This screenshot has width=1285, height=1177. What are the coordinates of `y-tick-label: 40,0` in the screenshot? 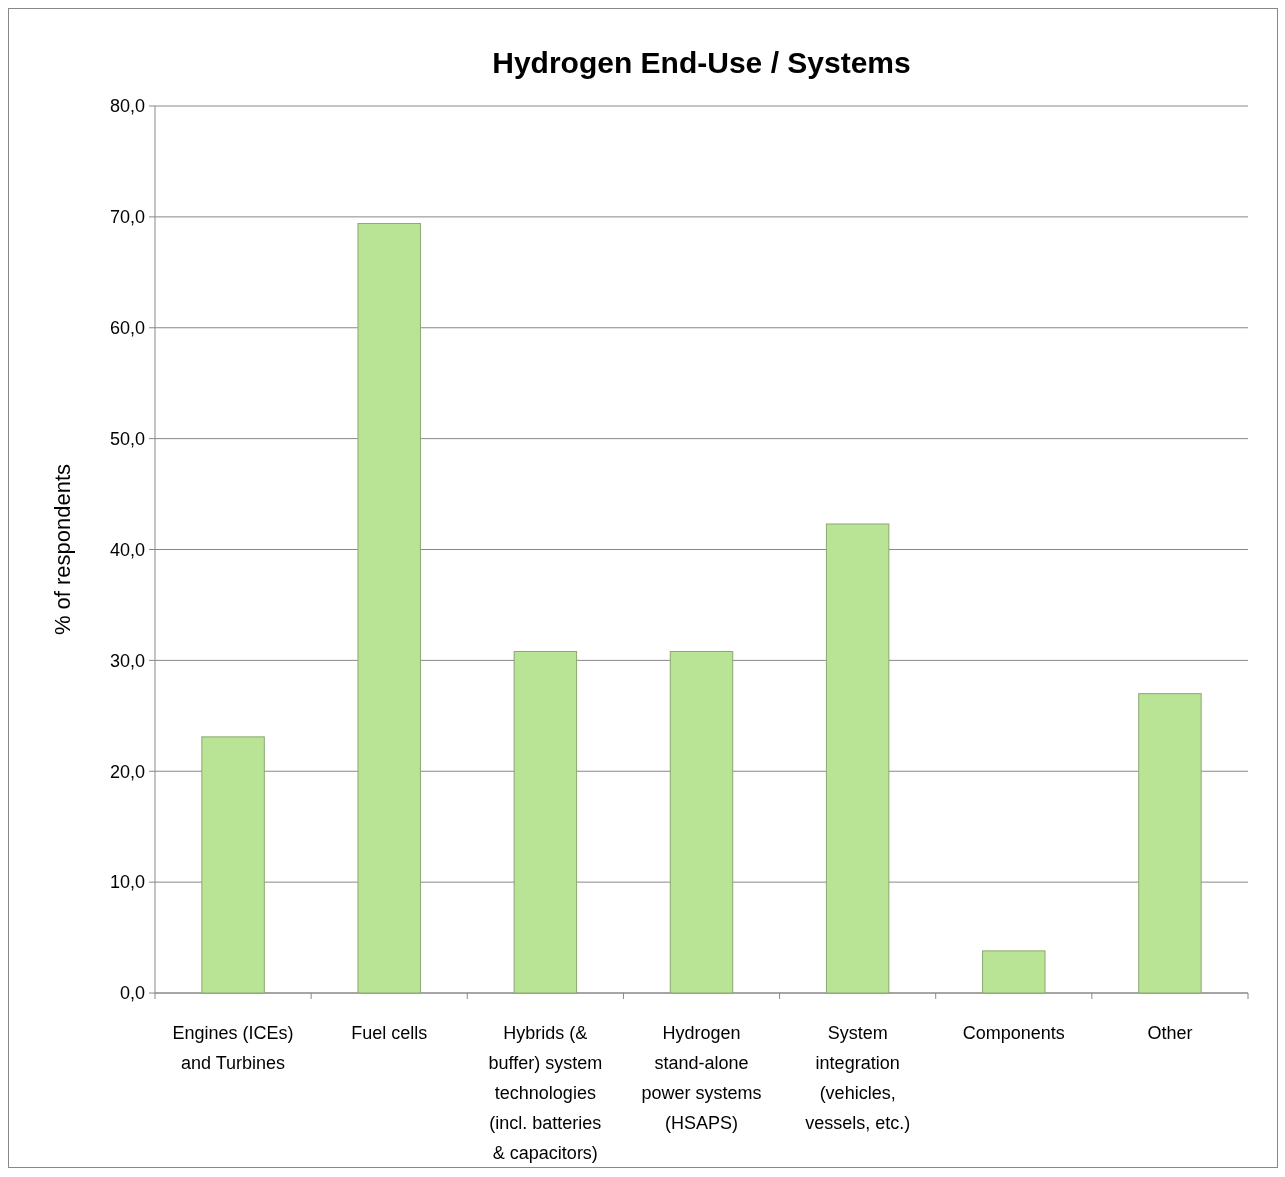 It's located at (127, 549).